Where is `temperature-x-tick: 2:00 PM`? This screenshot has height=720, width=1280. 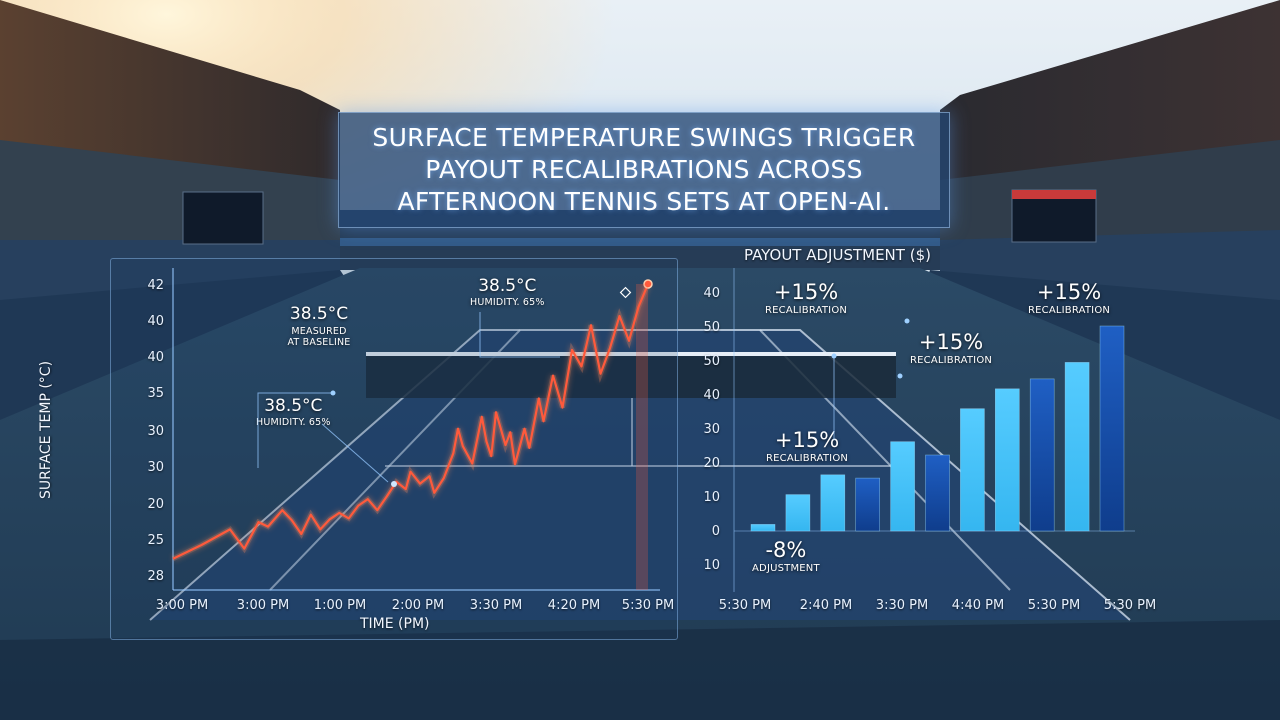
temperature-x-tick: 2:00 PM is located at coordinates (418, 605).